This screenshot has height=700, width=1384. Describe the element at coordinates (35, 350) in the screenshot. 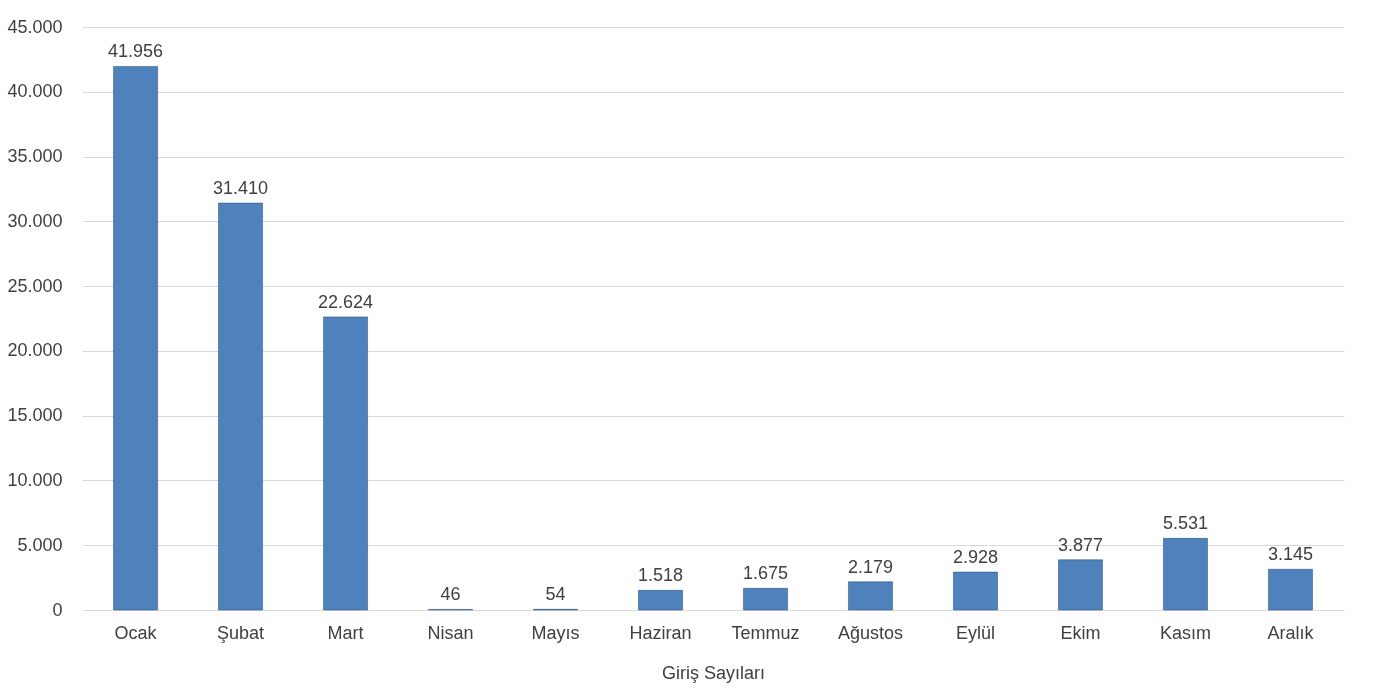

I see `y-tick-label: 20.000` at that location.